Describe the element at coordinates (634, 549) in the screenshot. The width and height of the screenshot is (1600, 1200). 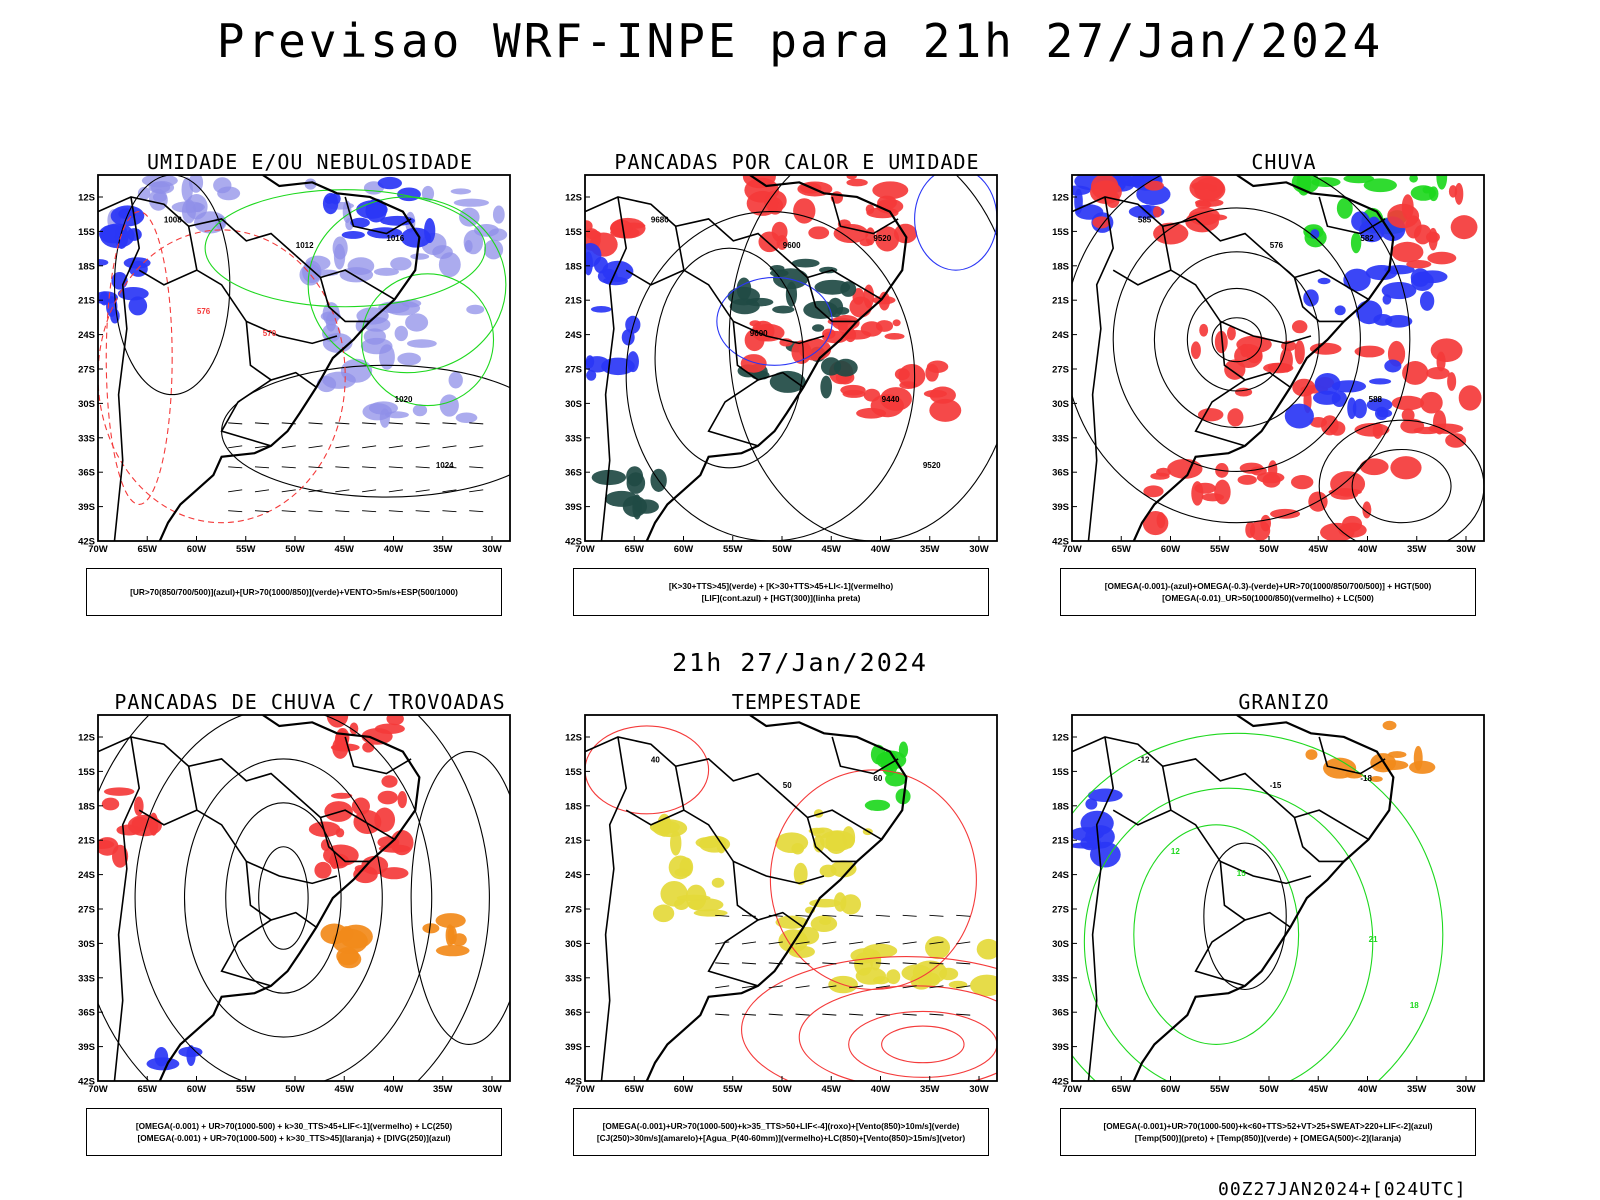
I see `lon-label: 65W` at that location.